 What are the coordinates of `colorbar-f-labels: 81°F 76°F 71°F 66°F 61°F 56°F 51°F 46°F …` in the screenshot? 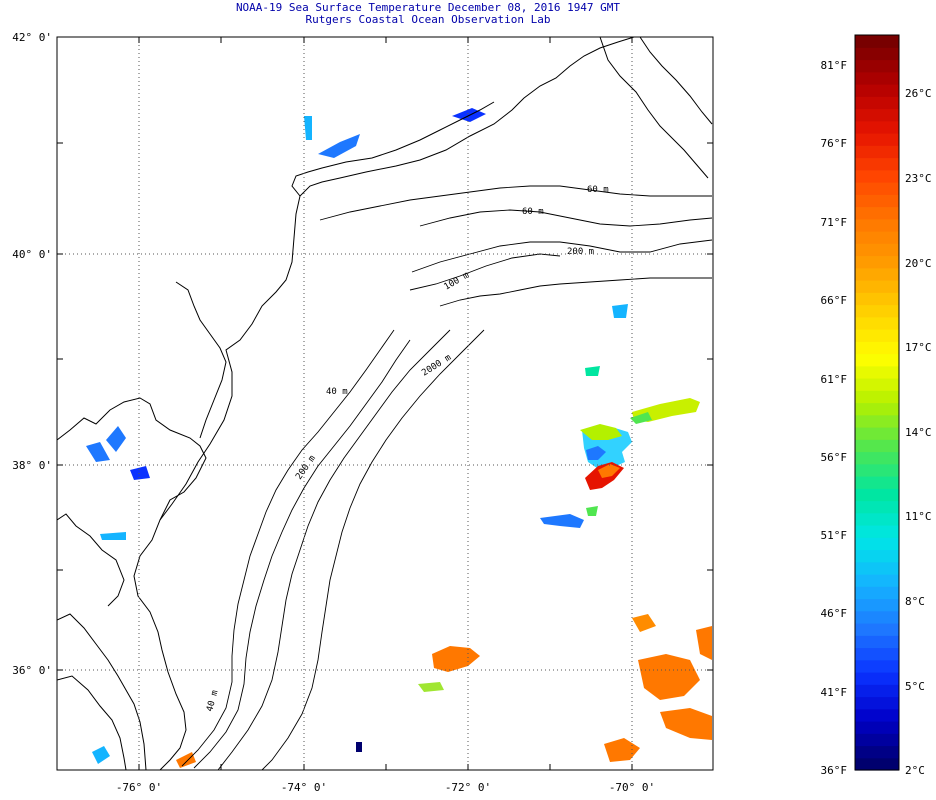 It's located at (834, 418).